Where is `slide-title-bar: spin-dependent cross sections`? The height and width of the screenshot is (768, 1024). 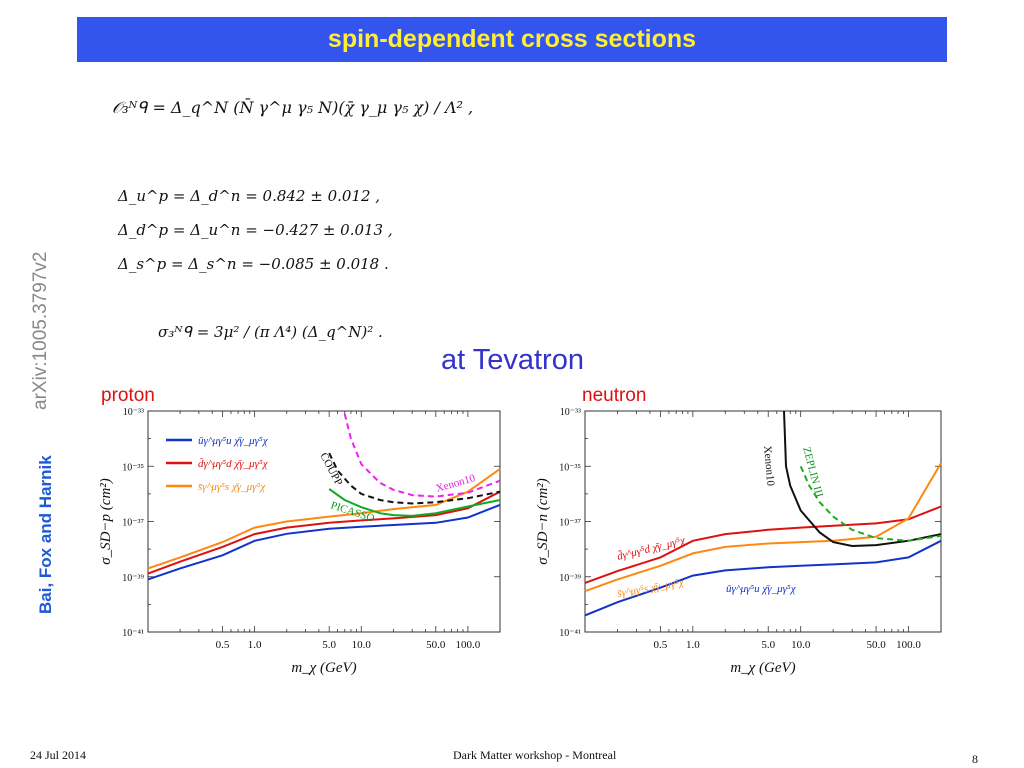
slide-title-bar: spin-dependent cross sections is located at coordinates (512, 39).